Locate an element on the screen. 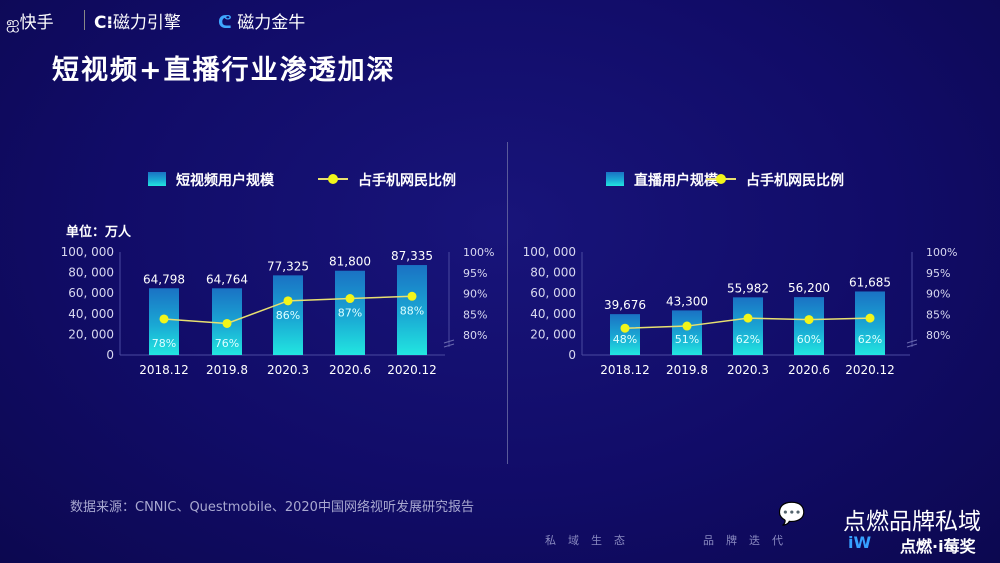 This screenshot has width=1000, height=563. cili-c-icon: C⁝ is located at coordinates (103, 23).